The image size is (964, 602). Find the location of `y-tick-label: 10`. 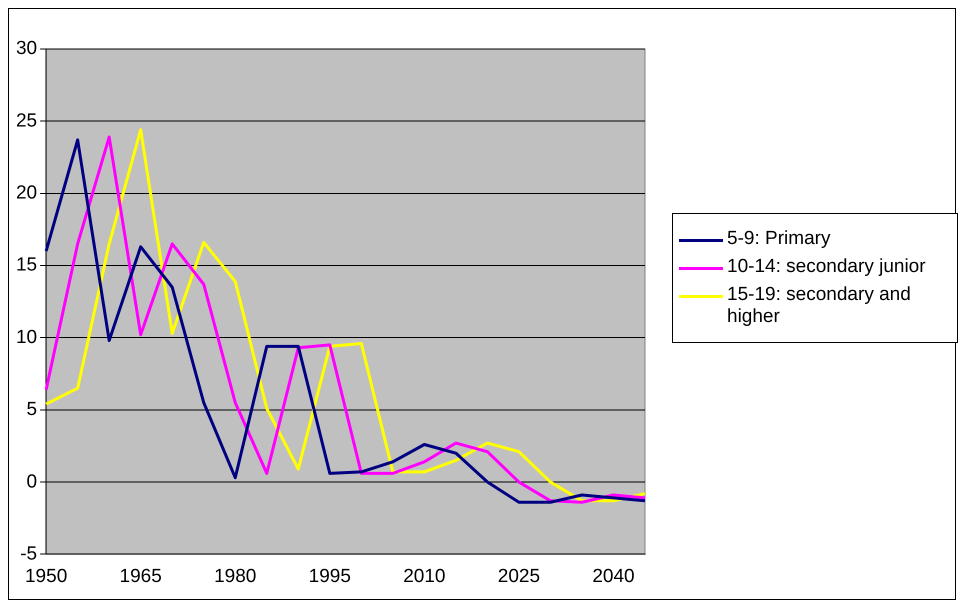

y-tick-label: 10 is located at coordinates (27, 337).